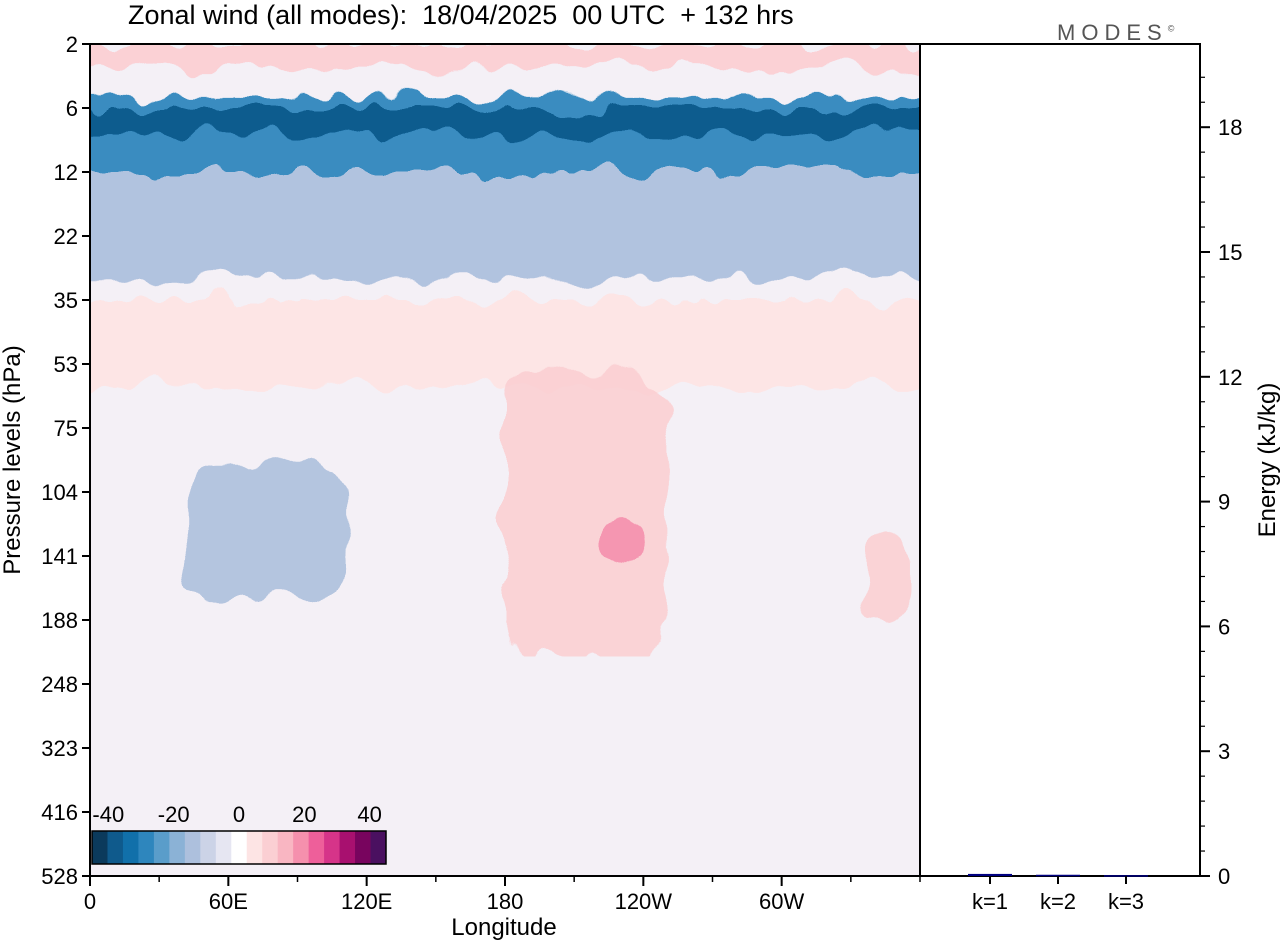 The height and width of the screenshot is (942, 1280). I want to click on colorbar: -40 -20 0 20 40, so click(239, 833).